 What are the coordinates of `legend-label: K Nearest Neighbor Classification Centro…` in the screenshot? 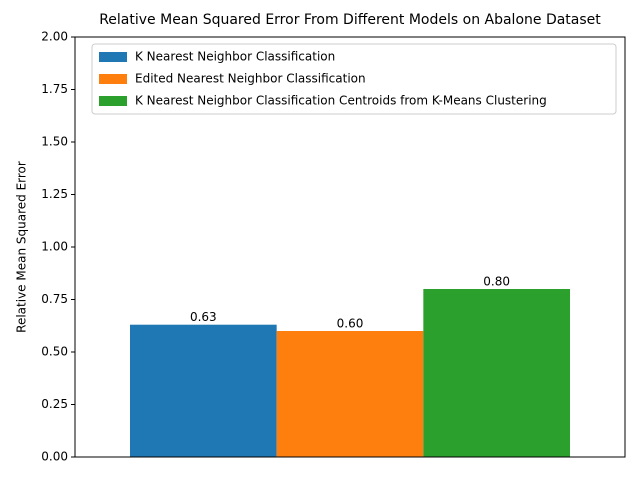 It's located at (341, 101).